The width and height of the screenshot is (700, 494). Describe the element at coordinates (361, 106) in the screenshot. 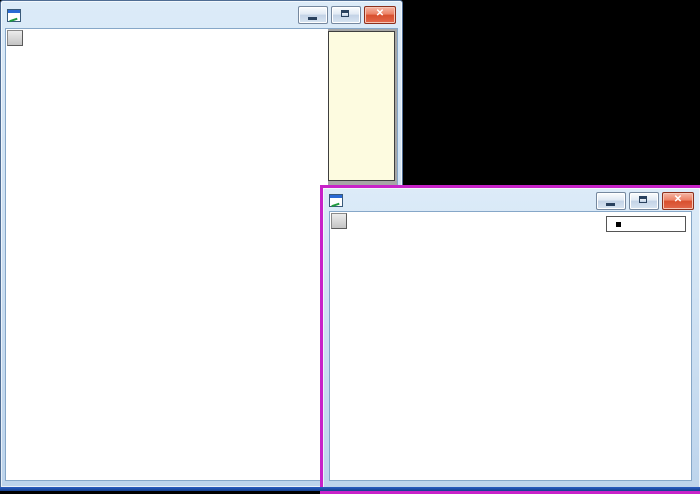

I see `graph1-legend` at that location.